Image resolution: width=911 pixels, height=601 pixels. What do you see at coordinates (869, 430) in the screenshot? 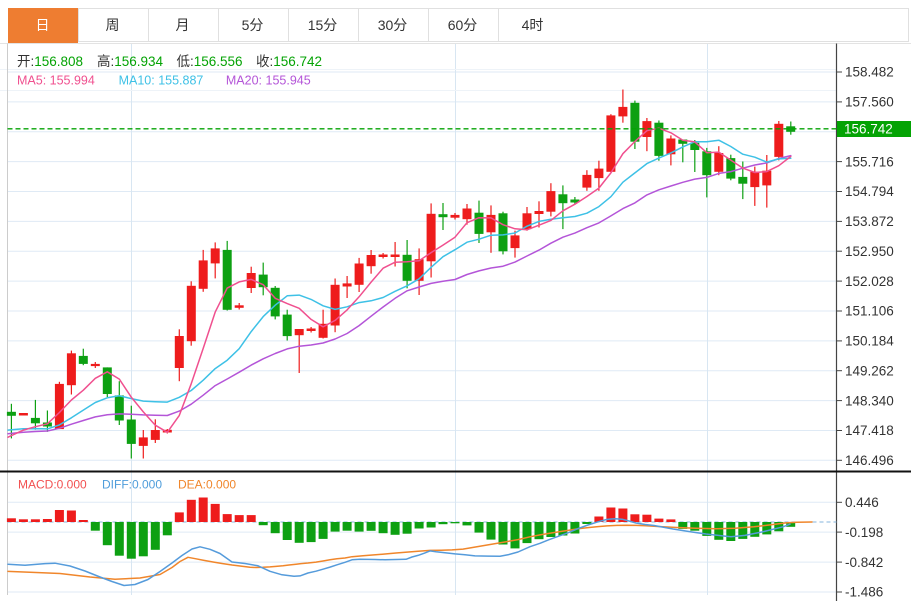
I see `svg-text: 147.418` at bounding box center [869, 430].